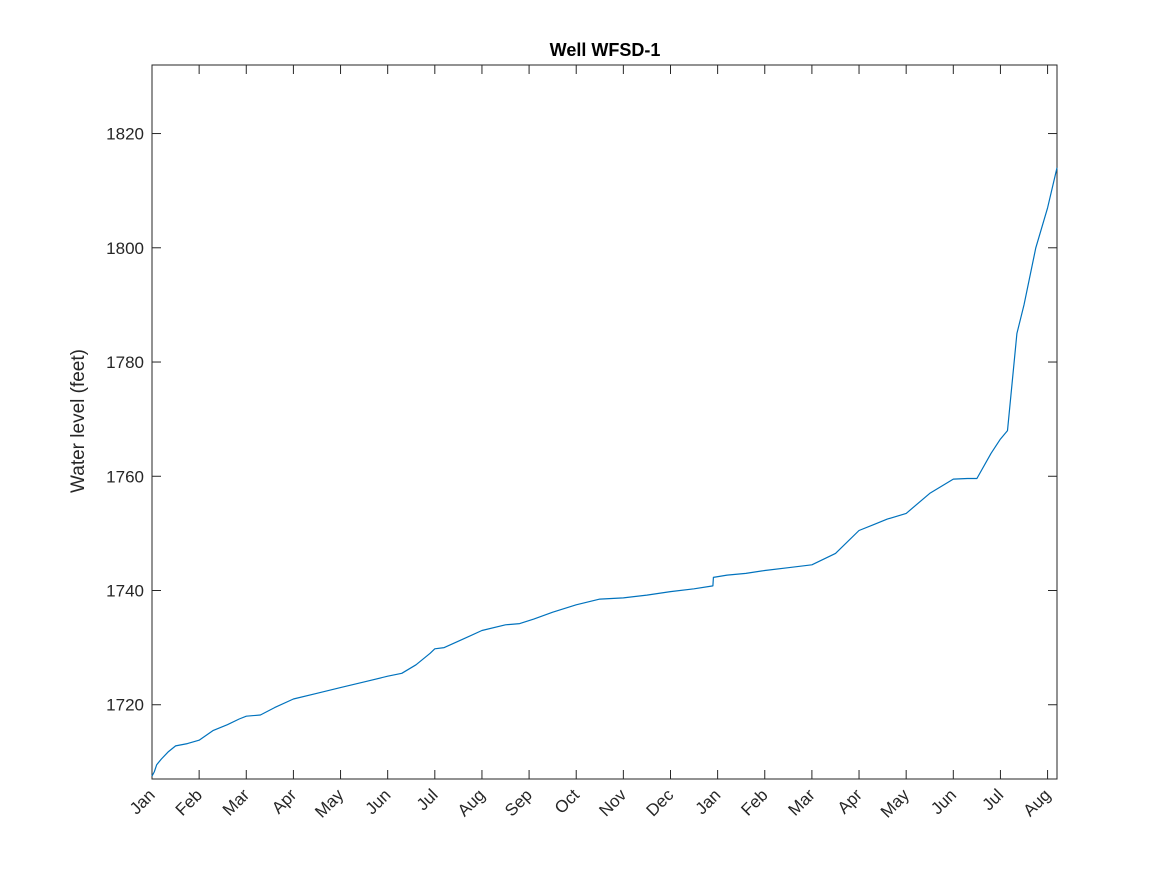 The image size is (1167, 880). I want to click on x-tick-label: Nov, so click(612, 802).